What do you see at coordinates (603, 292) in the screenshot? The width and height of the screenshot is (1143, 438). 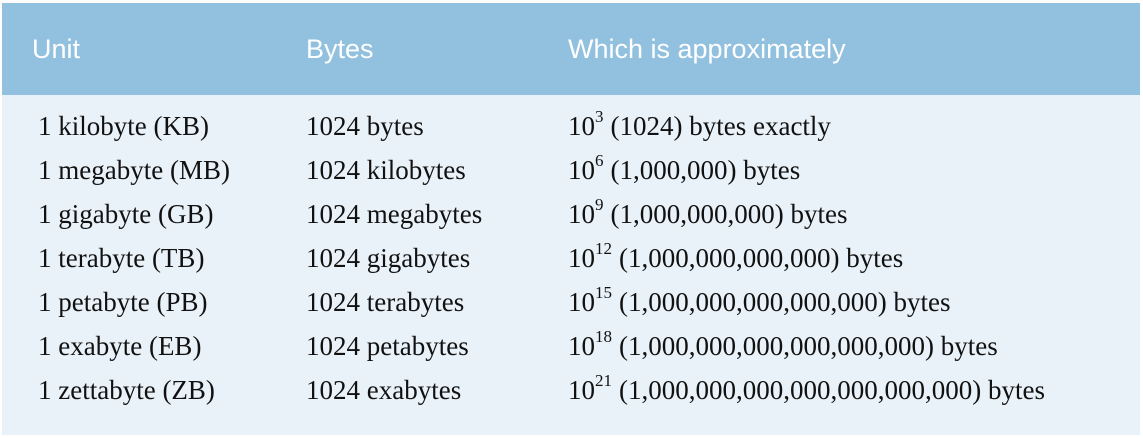 I see `power-exponent: 15` at bounding box center [603, 292].